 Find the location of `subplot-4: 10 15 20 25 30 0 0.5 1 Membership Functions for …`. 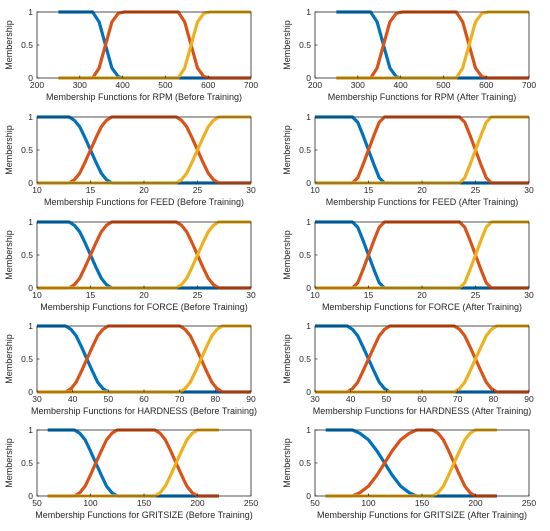

subplot-4: 10 15 20 25 30 0 0.5 1 Membership Functions for … is located at coordinates (408, 159).